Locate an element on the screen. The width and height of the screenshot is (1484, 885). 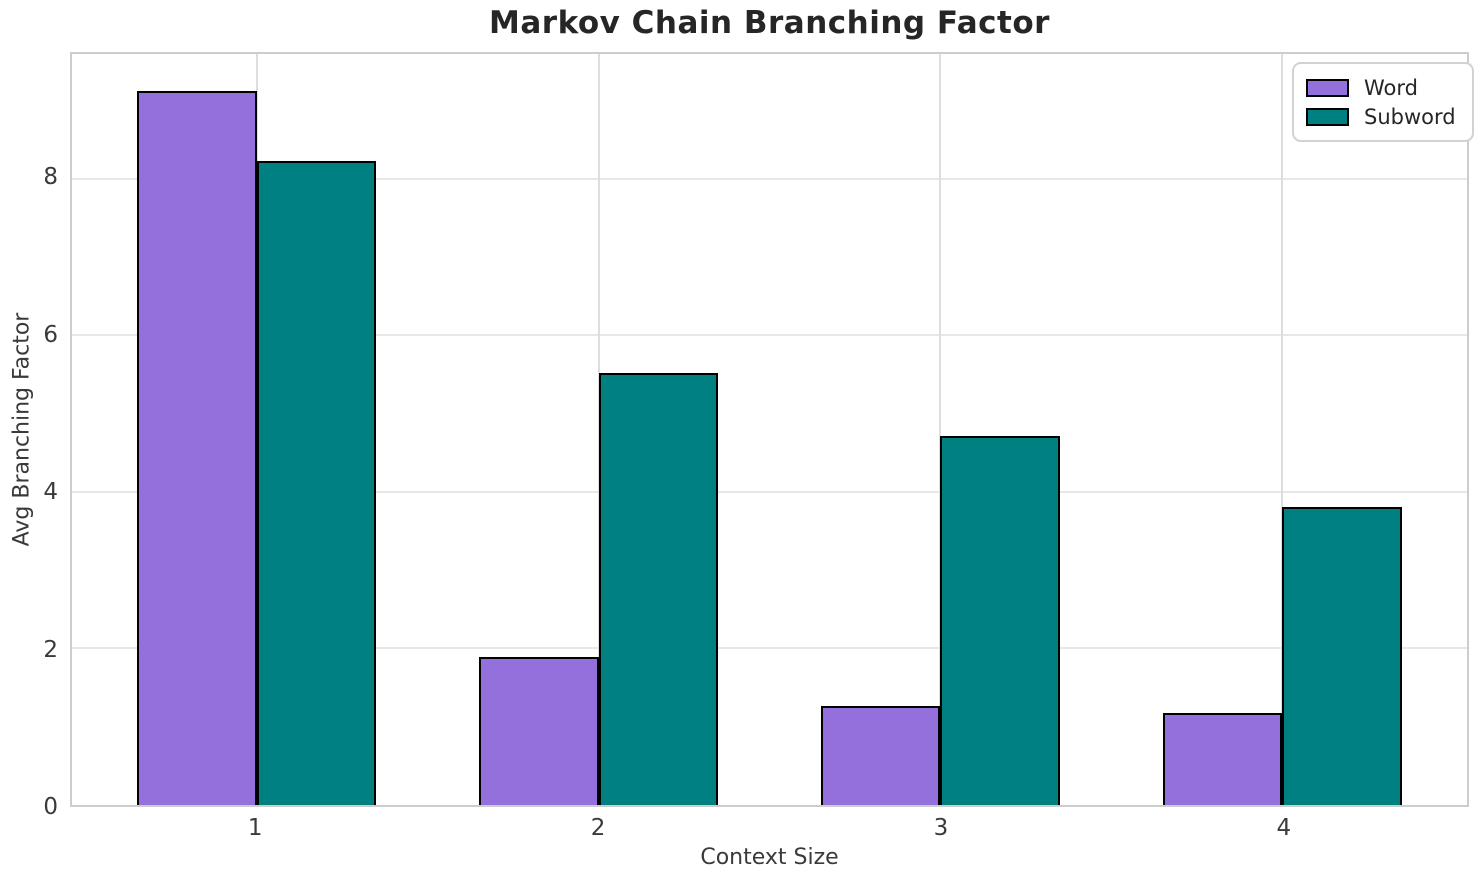
legend-swatch-word is located at coordinates (1327, 87).